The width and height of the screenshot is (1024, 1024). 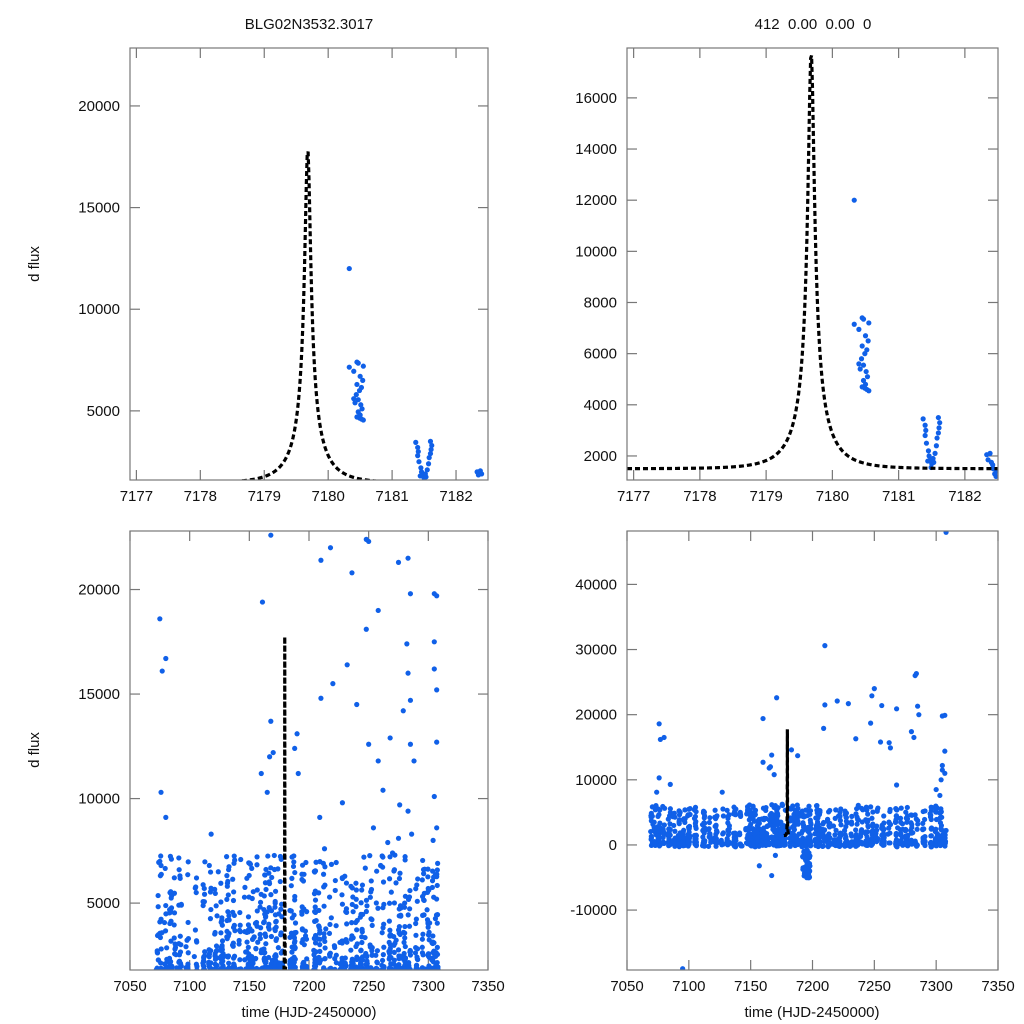 What do you see at coordinates (626, 986) in the screenshot?
I see `x-tick-label: 7050` at bounding box center [626, 986].